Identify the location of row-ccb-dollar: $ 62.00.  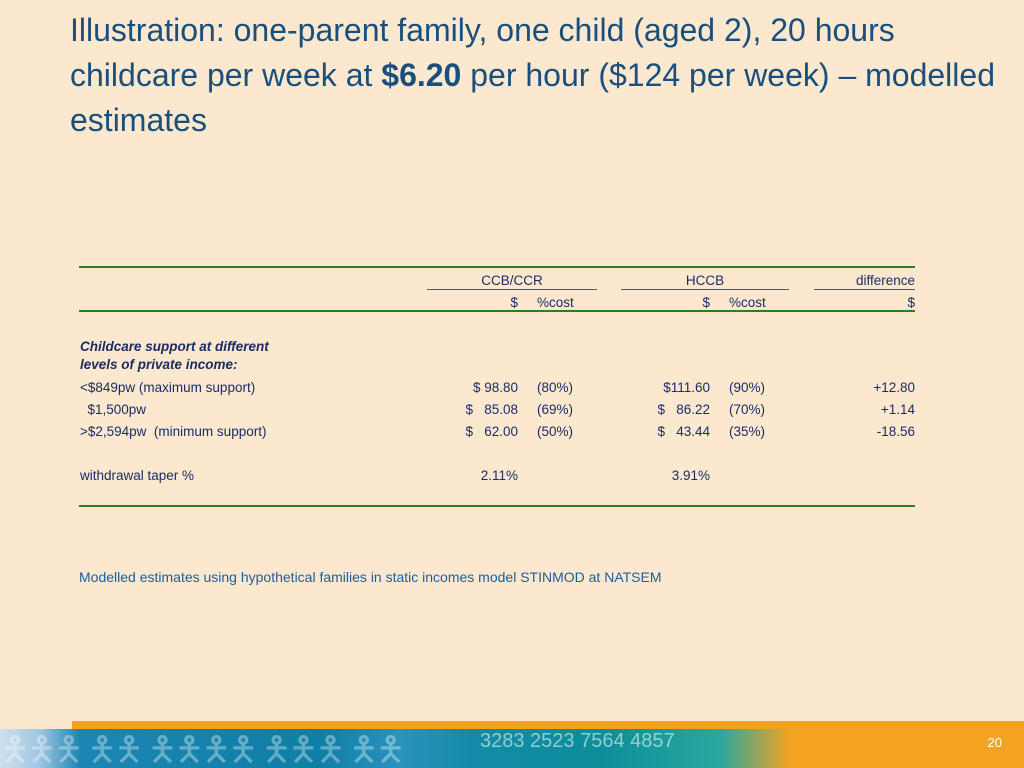
(491, 431).